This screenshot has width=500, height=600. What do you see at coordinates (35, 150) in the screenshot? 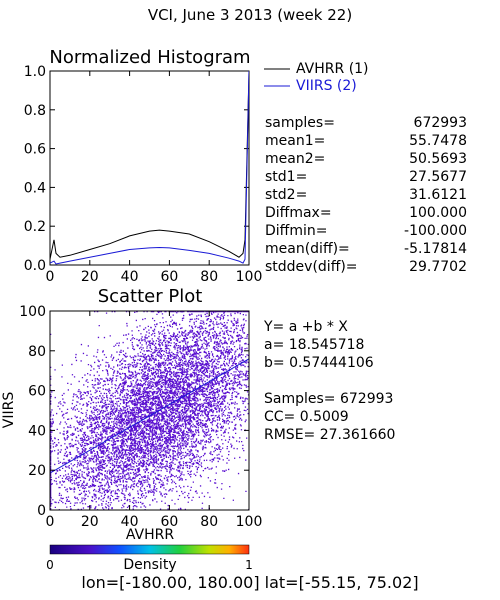
I see `y-tick-label: 0.6` at bounding box center [35, 150].